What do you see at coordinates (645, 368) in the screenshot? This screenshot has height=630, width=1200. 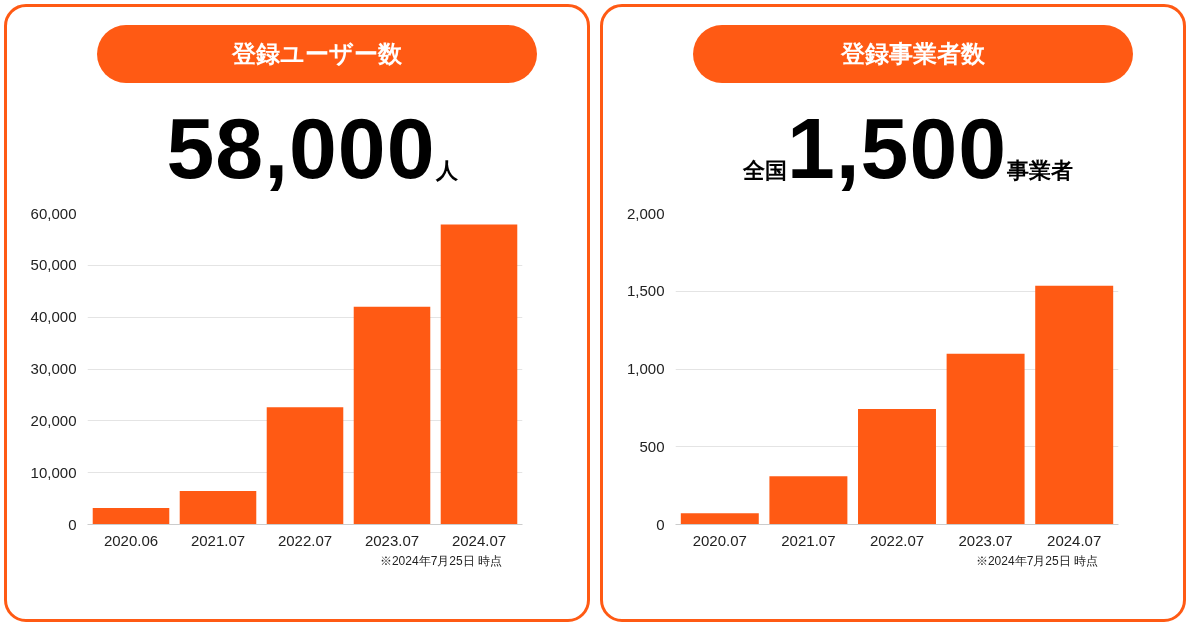 I see `y-tick-label: 1,000` at bounding box center [645, 368].